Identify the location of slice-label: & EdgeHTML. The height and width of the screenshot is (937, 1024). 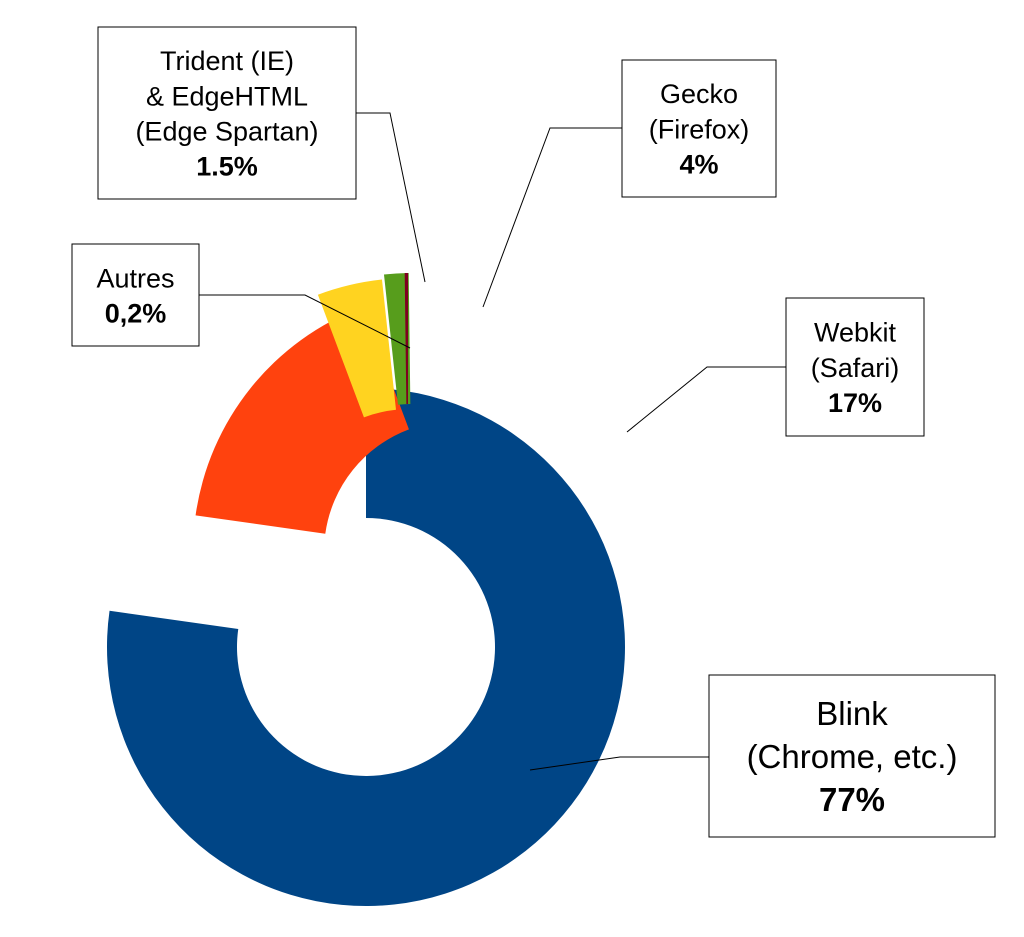
(227, 96).